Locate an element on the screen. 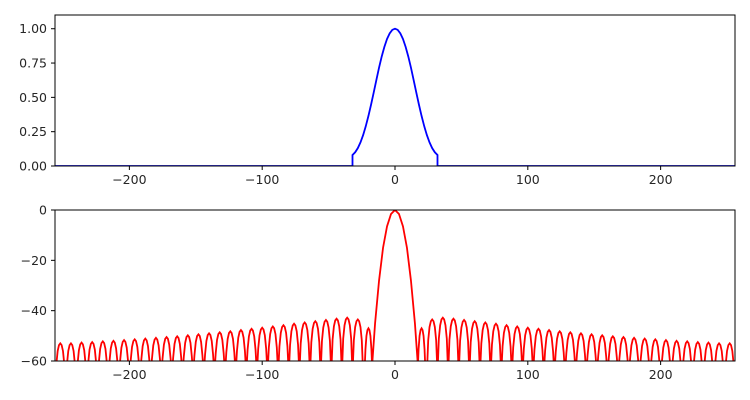 This screenshot has width=750, height=400. top-y-tick-label: 0.50 is located at coordinates (33, 97).